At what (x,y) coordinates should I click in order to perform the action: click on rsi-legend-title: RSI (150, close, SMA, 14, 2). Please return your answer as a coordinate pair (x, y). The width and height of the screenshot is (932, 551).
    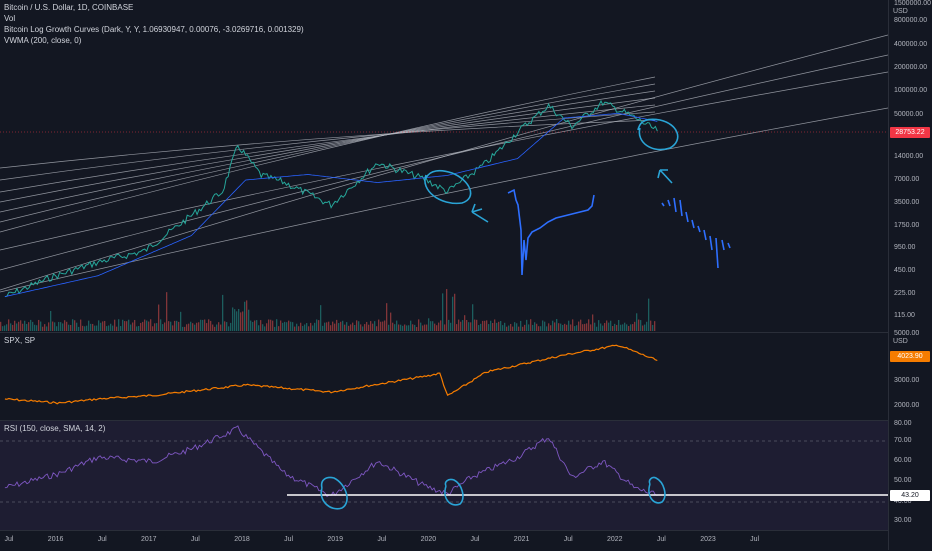
    Looking at the image, I should click on (55, 428).